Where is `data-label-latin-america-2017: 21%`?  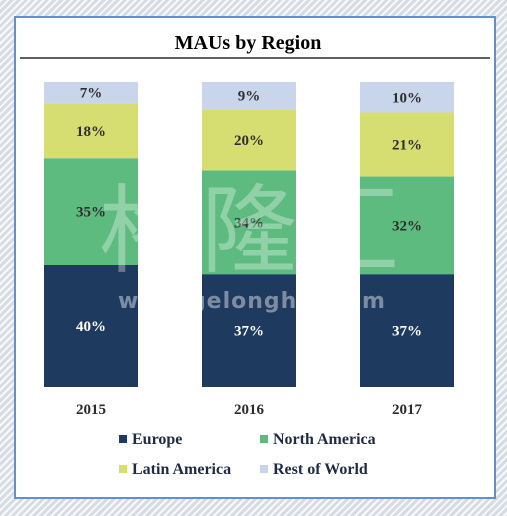
data-label-latin-america-2017: 21% is located at coordinates (407, 146).